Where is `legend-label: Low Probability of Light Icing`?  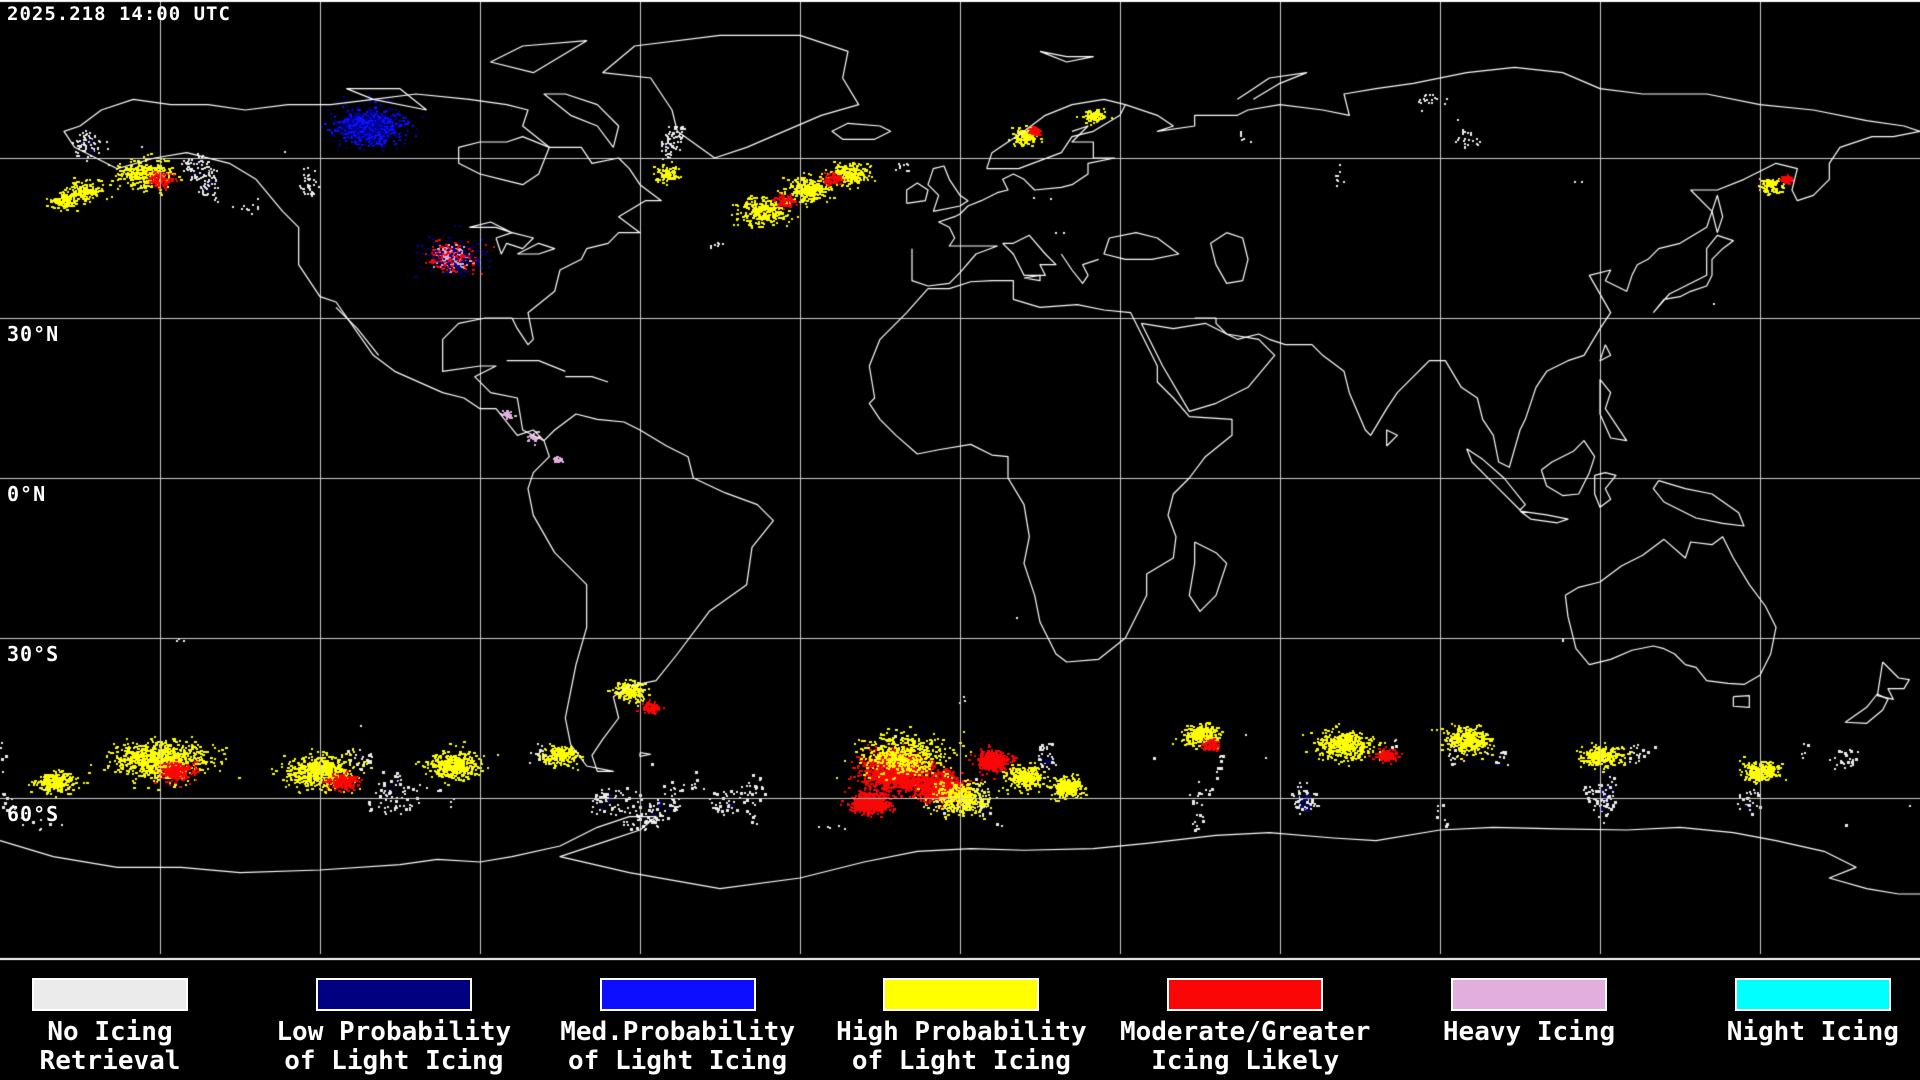 legend-label: Low Probability of Light Icing is located at coordinates (394, 1046).